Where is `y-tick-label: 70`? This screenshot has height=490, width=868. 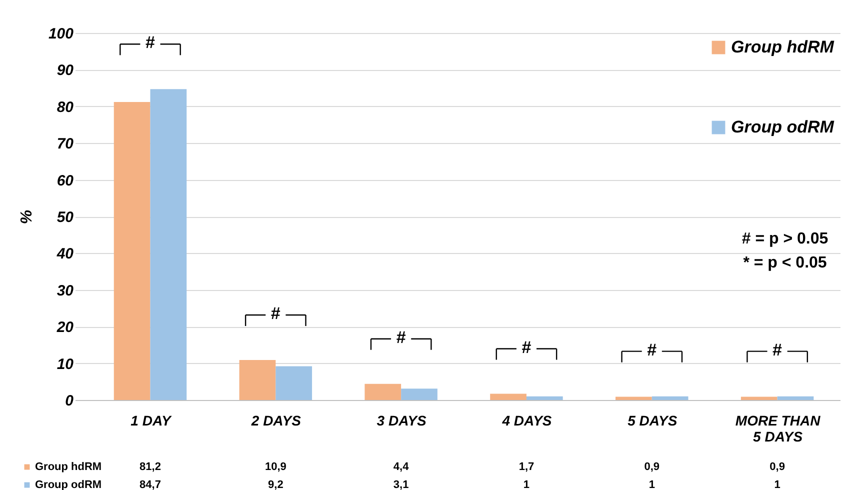 y-tick-label: 70 is located at coordinates (65, 144).